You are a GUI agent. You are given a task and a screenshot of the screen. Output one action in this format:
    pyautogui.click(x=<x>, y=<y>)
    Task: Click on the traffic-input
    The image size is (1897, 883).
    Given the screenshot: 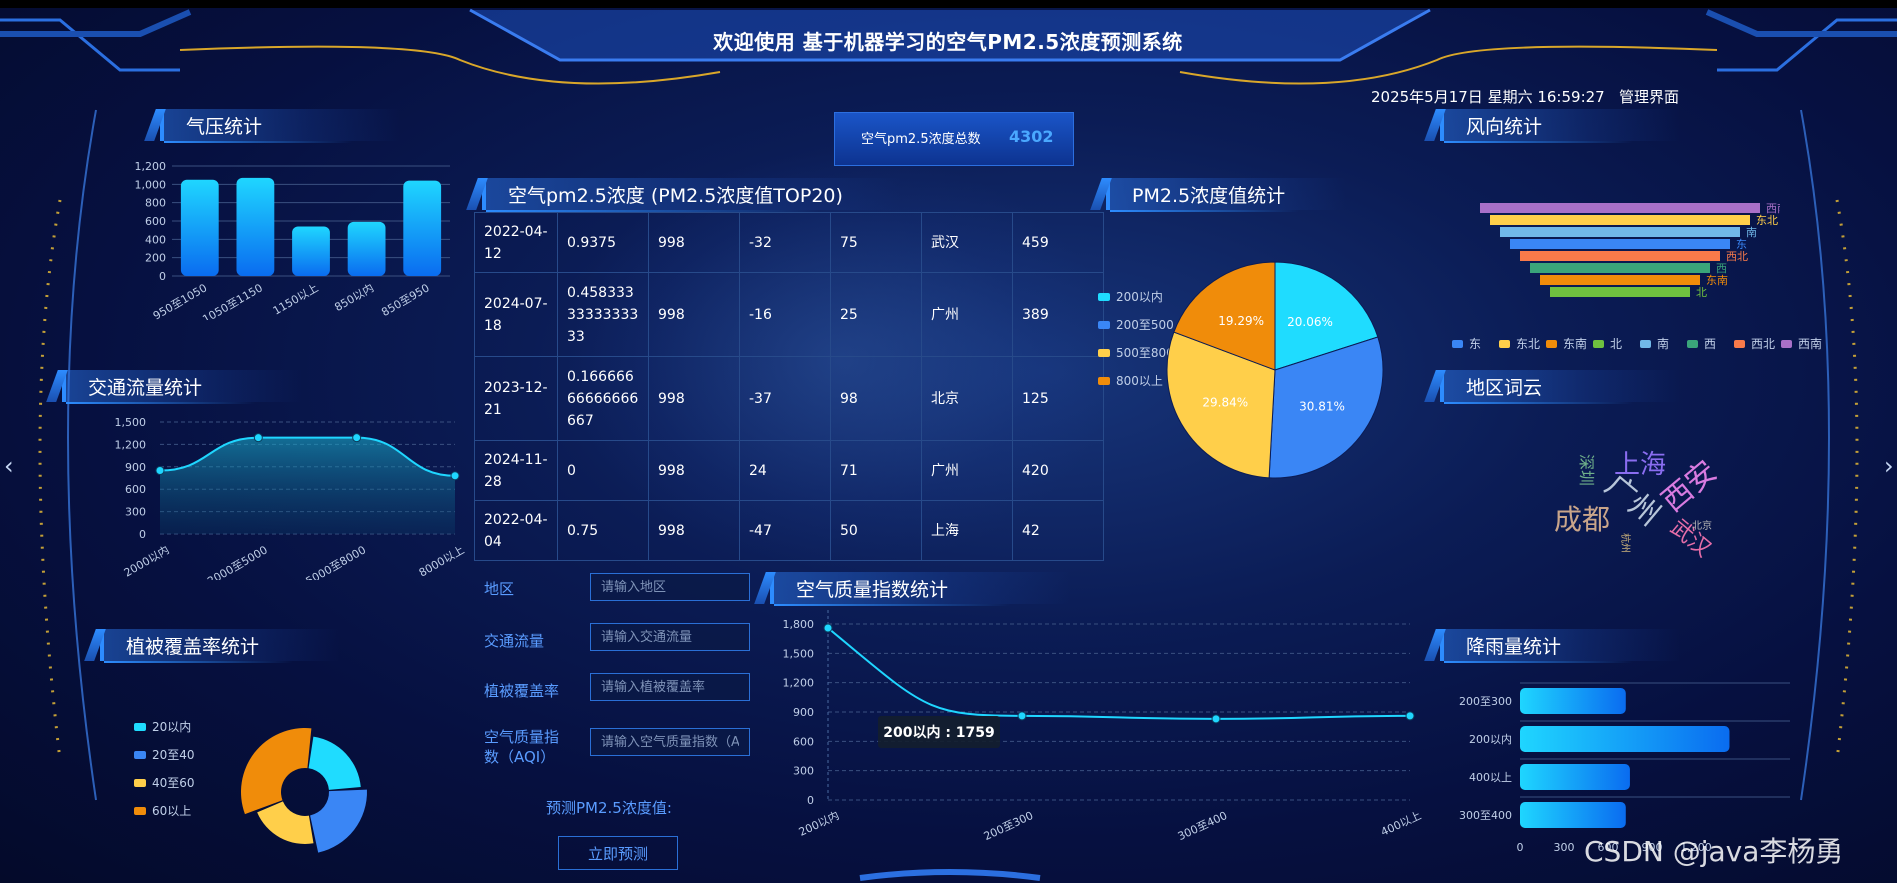 What is the action you would take?
    pyautogui.click(x=670, y=637)
    